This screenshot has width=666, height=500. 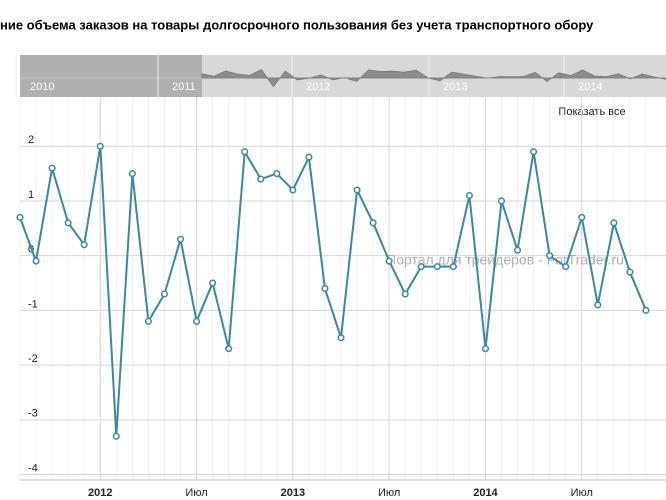 What do you see at coordinates (433, 78) in the screenshot?
I see `navigator-series` at bounding box center [433, 78].